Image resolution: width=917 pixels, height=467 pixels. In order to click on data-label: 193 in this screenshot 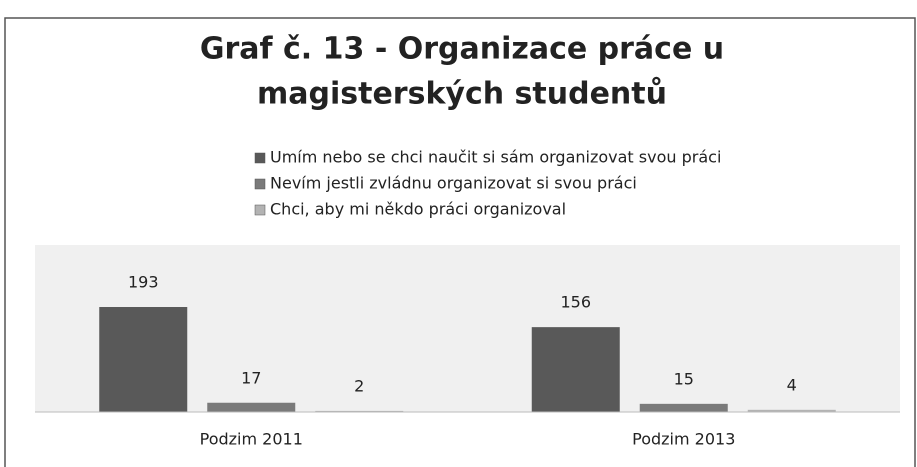, I will do `click(143, 282)`.